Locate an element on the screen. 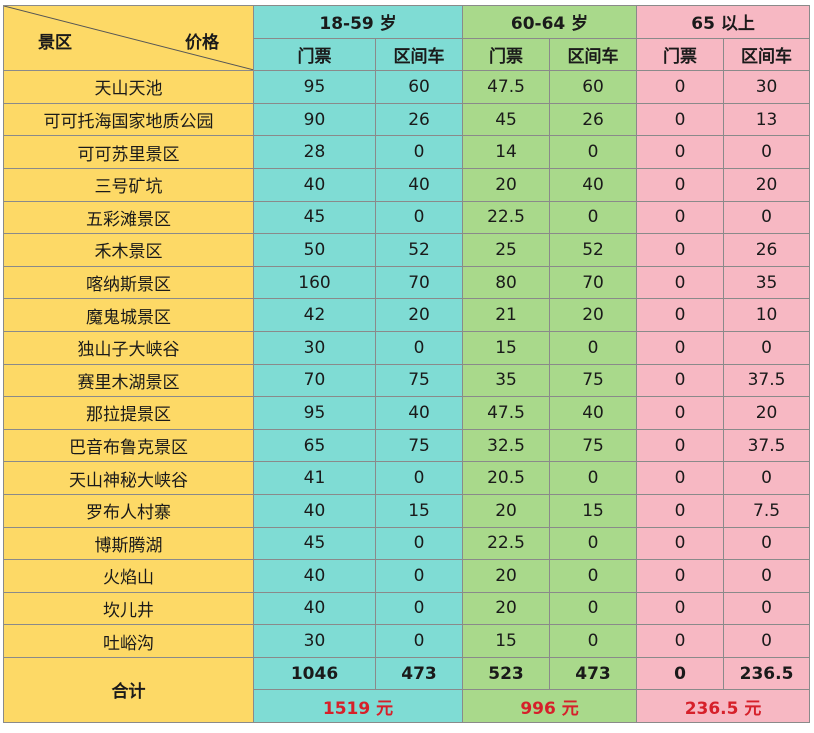 This screenshot has height=733, width=814. elder-shuttle-cell: 13 is located at coordinates (767, 119).